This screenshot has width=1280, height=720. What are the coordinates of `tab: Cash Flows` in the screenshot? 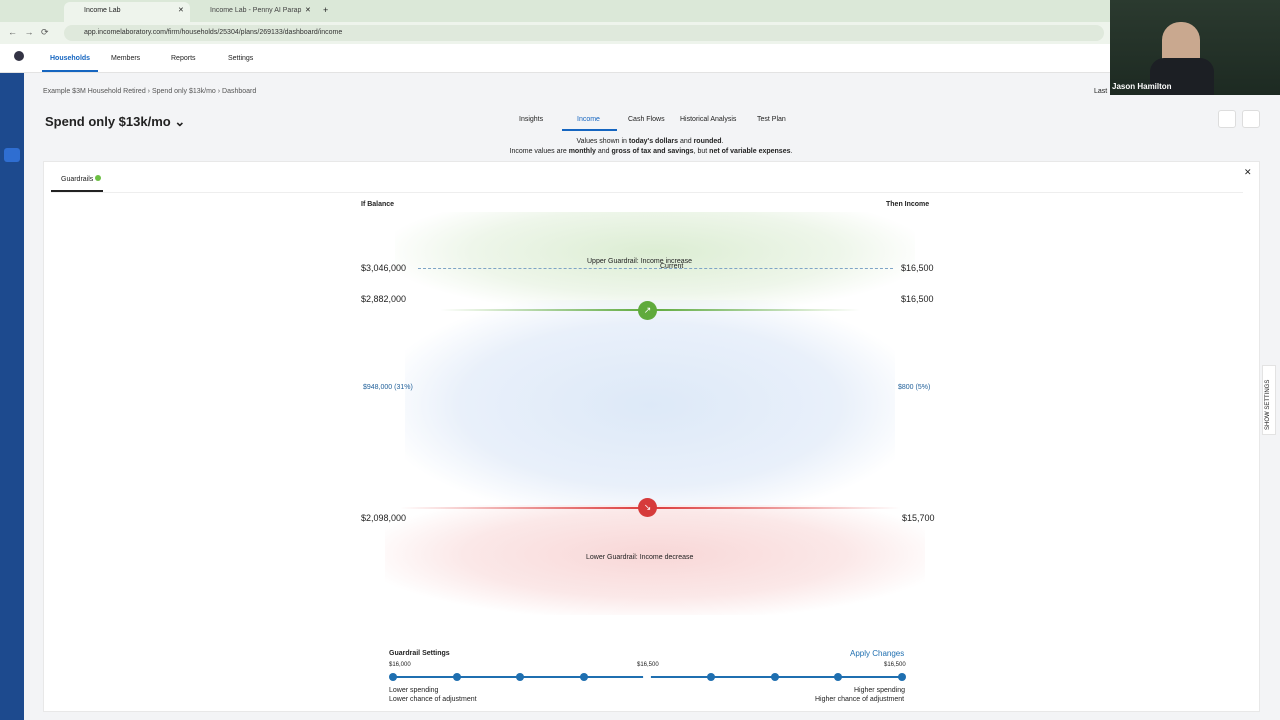 It's located at (646, 119).